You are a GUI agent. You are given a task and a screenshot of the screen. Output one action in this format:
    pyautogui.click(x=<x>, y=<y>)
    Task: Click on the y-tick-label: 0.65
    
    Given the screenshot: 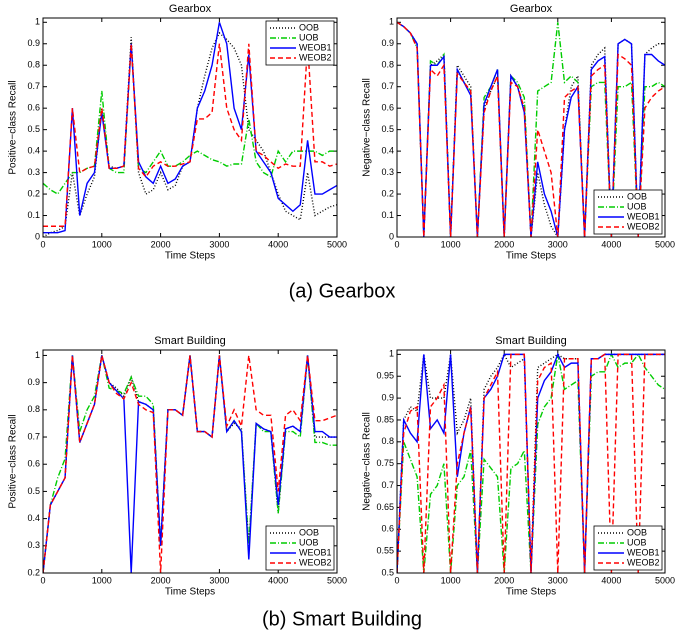 What is the action you would take?
    pyautogui.click(x=385, y=507)
    